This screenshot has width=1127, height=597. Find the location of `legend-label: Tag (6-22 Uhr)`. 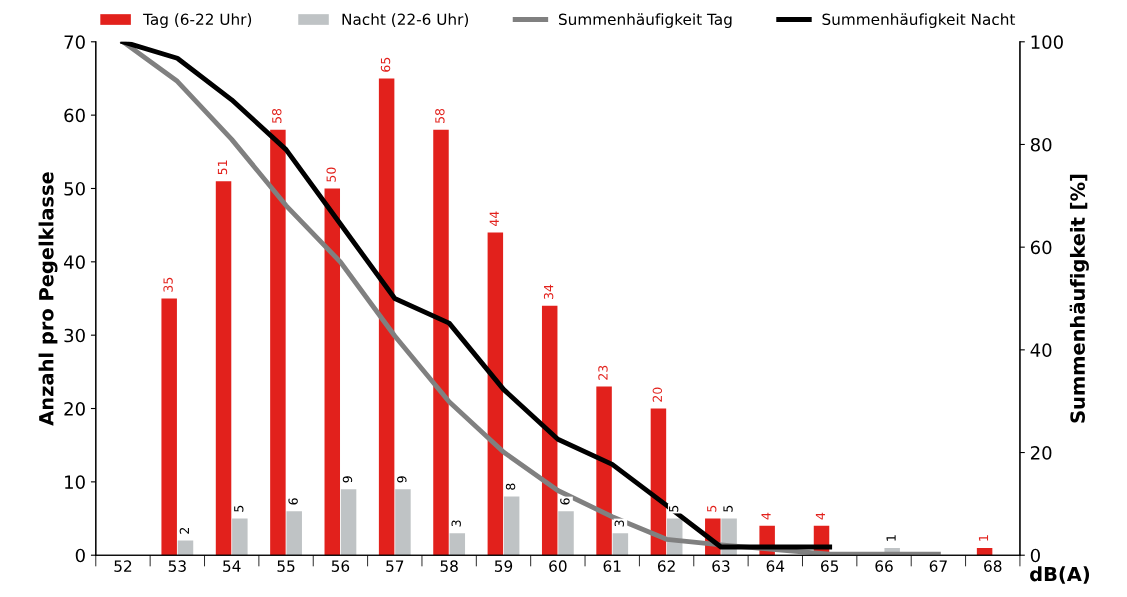

legend-label: Tag (6-22 Uhr) is located at coordinates (197, 21).